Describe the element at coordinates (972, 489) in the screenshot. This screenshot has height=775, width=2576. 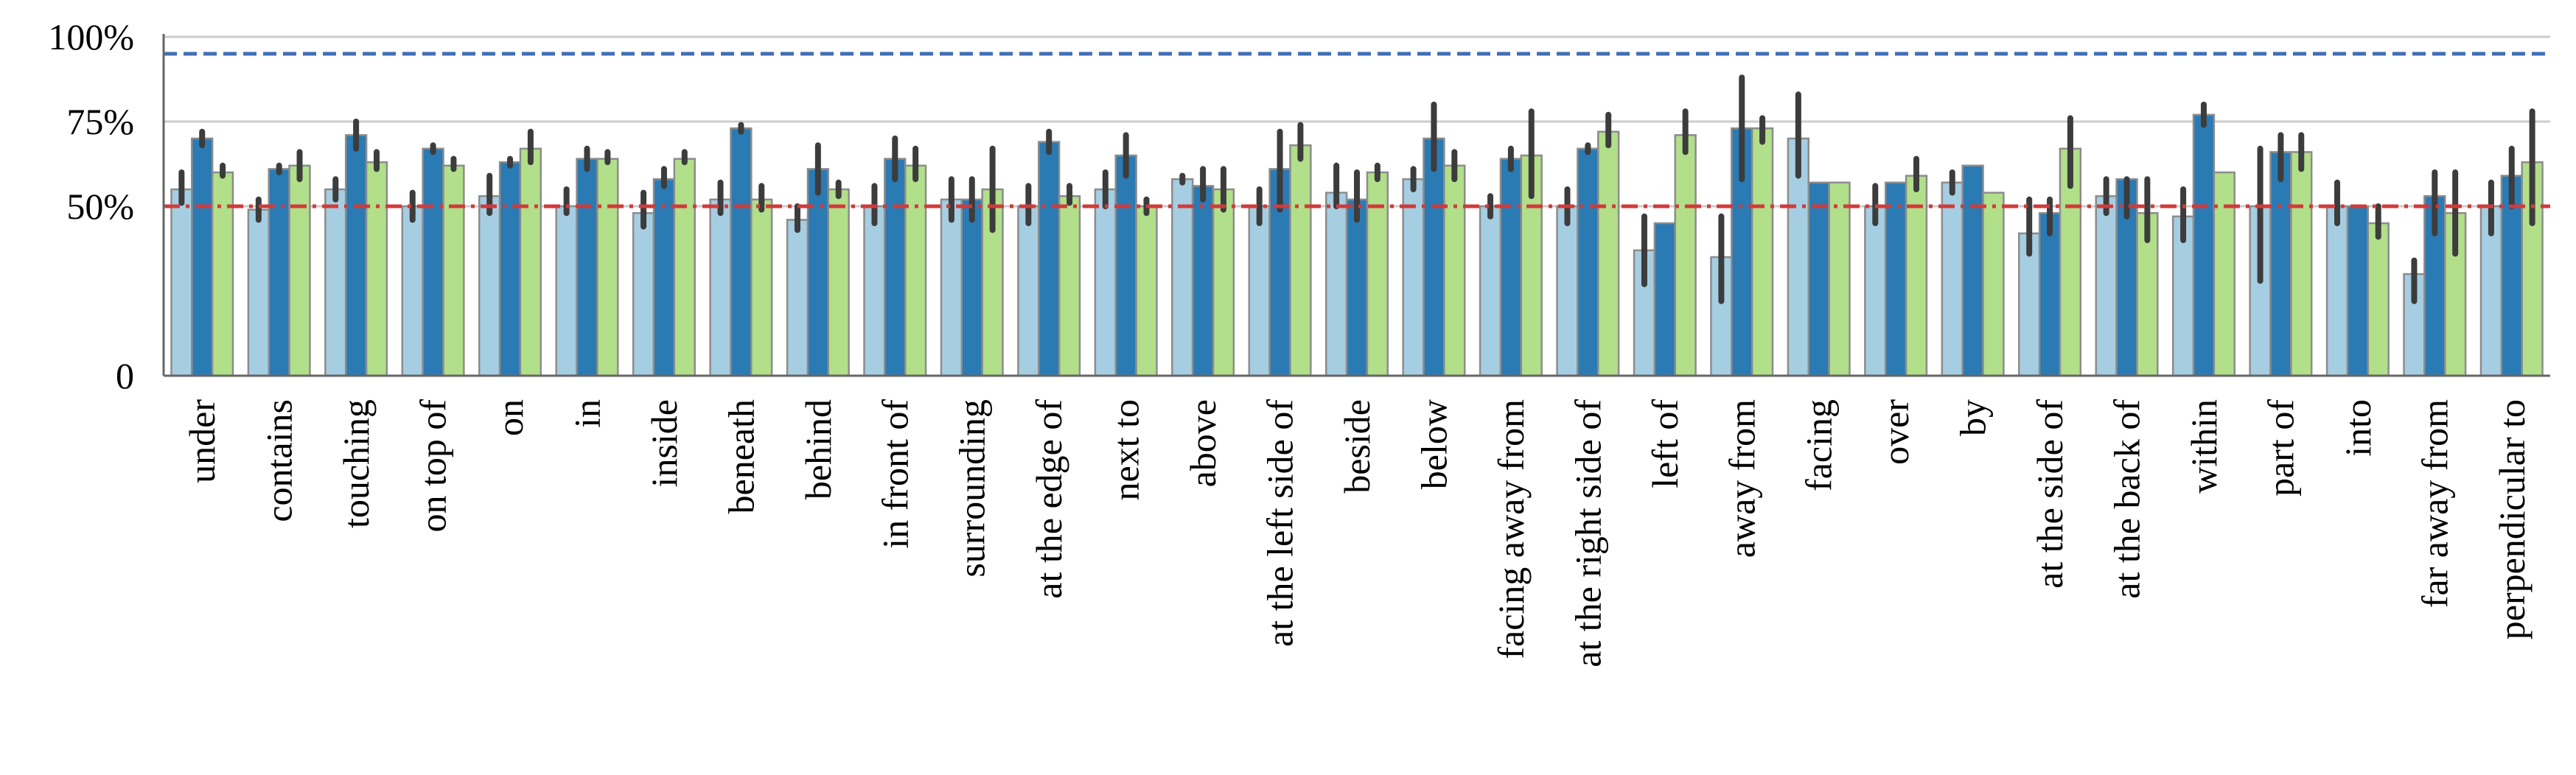
I see `x-tick-label-10: surrounding` at that location.